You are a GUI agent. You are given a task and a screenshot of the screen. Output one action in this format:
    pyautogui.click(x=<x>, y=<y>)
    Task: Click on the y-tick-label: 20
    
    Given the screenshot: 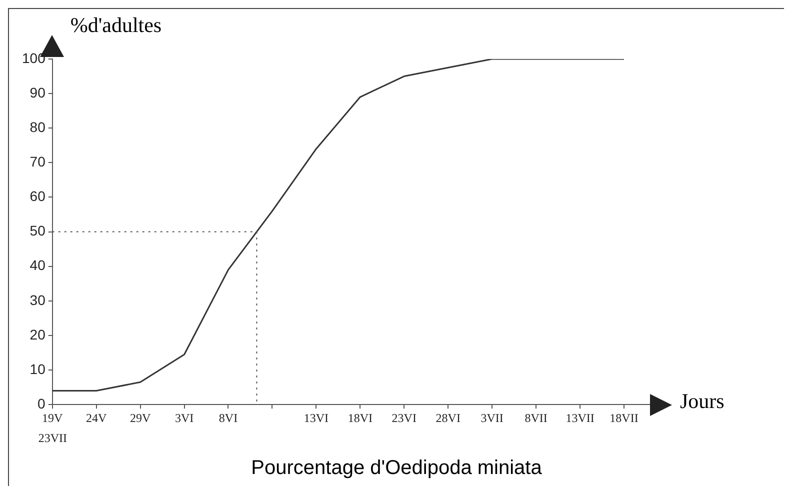 What is the action you would take?
    pyautogui.click(x=38, y=334)
    